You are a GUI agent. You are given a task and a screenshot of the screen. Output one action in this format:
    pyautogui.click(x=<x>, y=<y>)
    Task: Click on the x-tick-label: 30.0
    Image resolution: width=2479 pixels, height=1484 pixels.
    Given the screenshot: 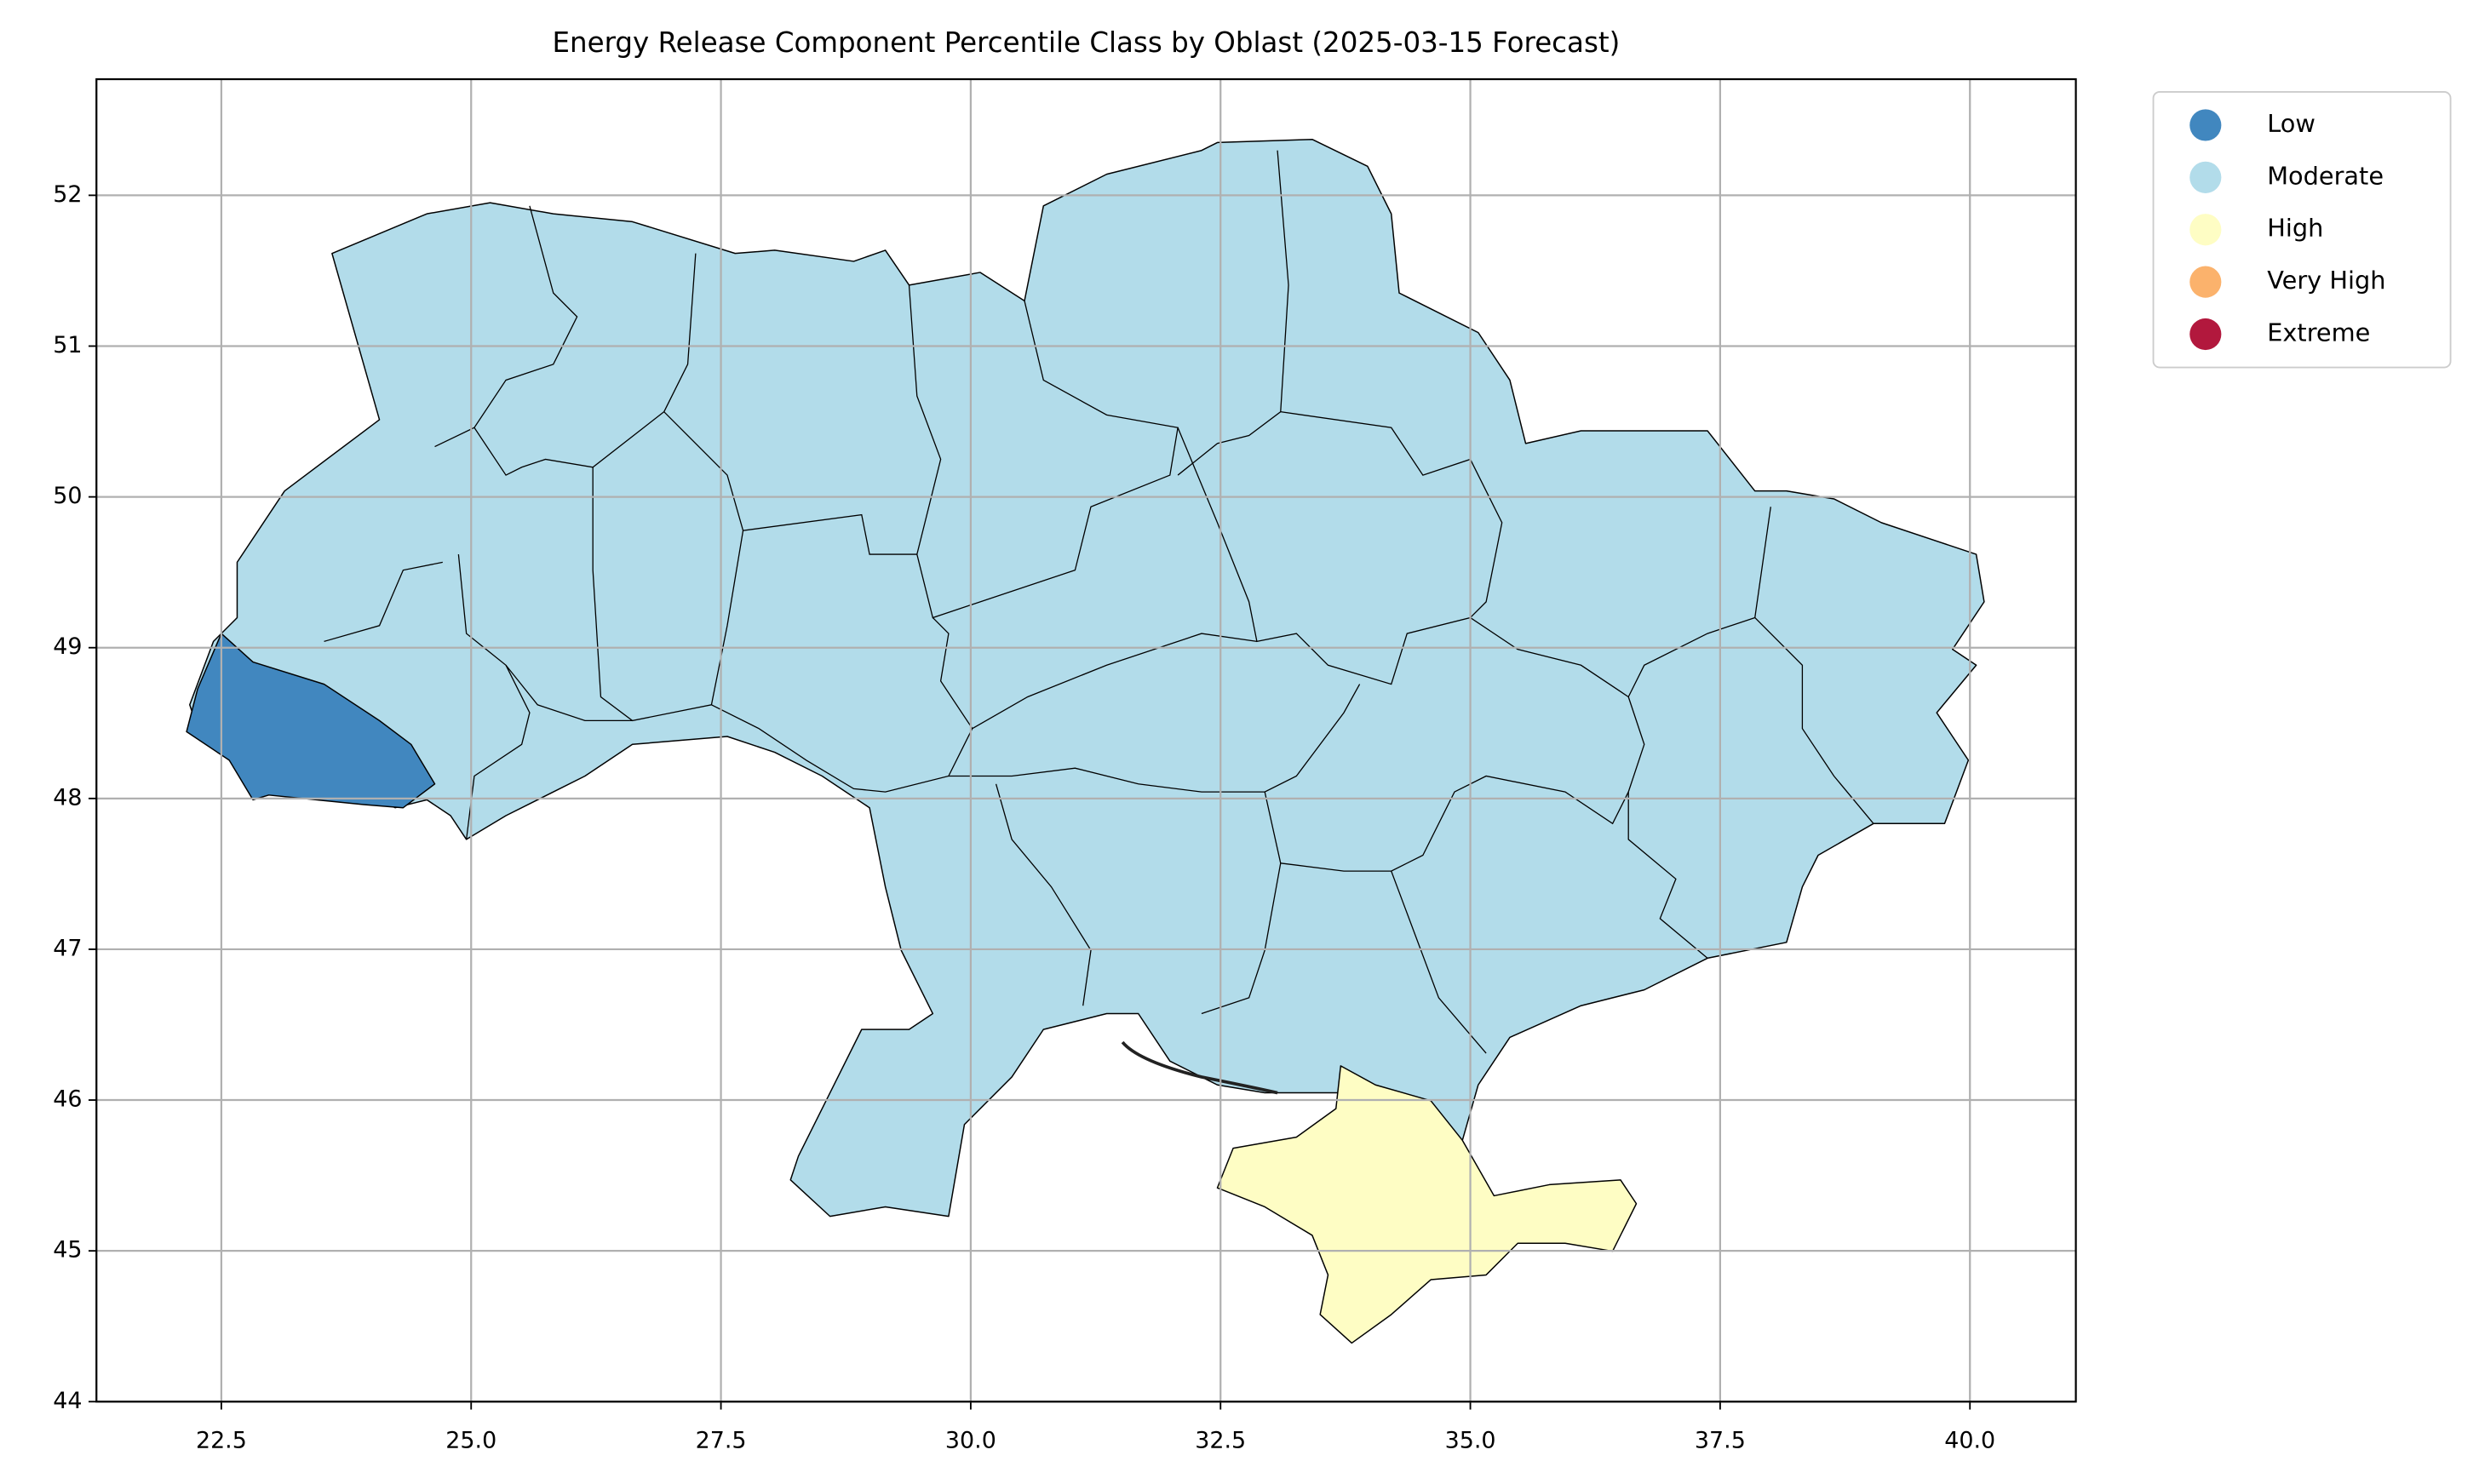 What is the action you would take?
    pyautogui.click(x=970, y=1440)
    